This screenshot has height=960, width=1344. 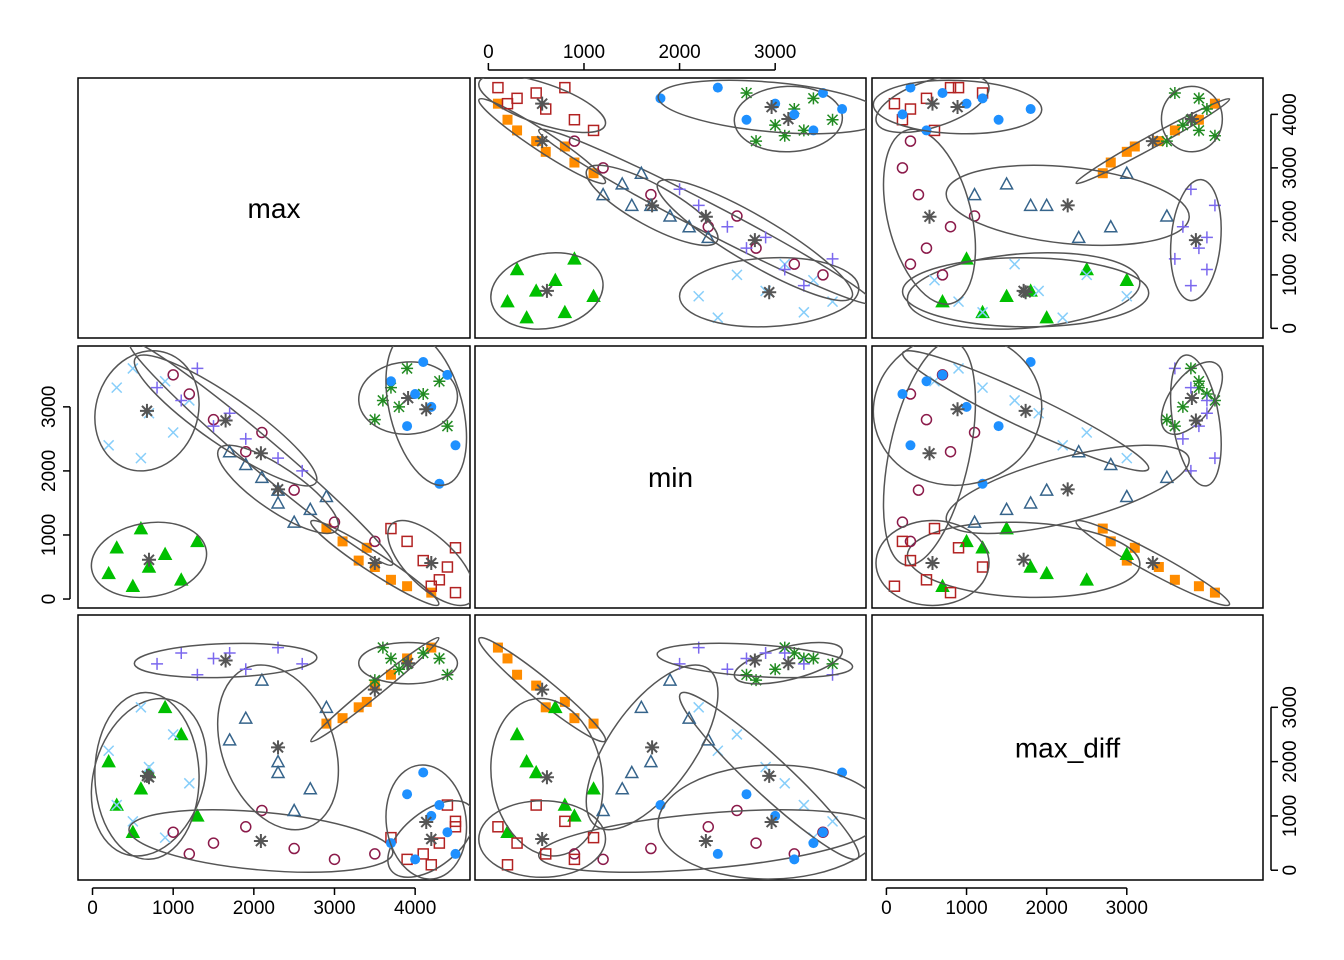 What do you see at coordinates (274, 208) in the screenshot?
I see `variable-label: max` at bounding box center [274, 208].